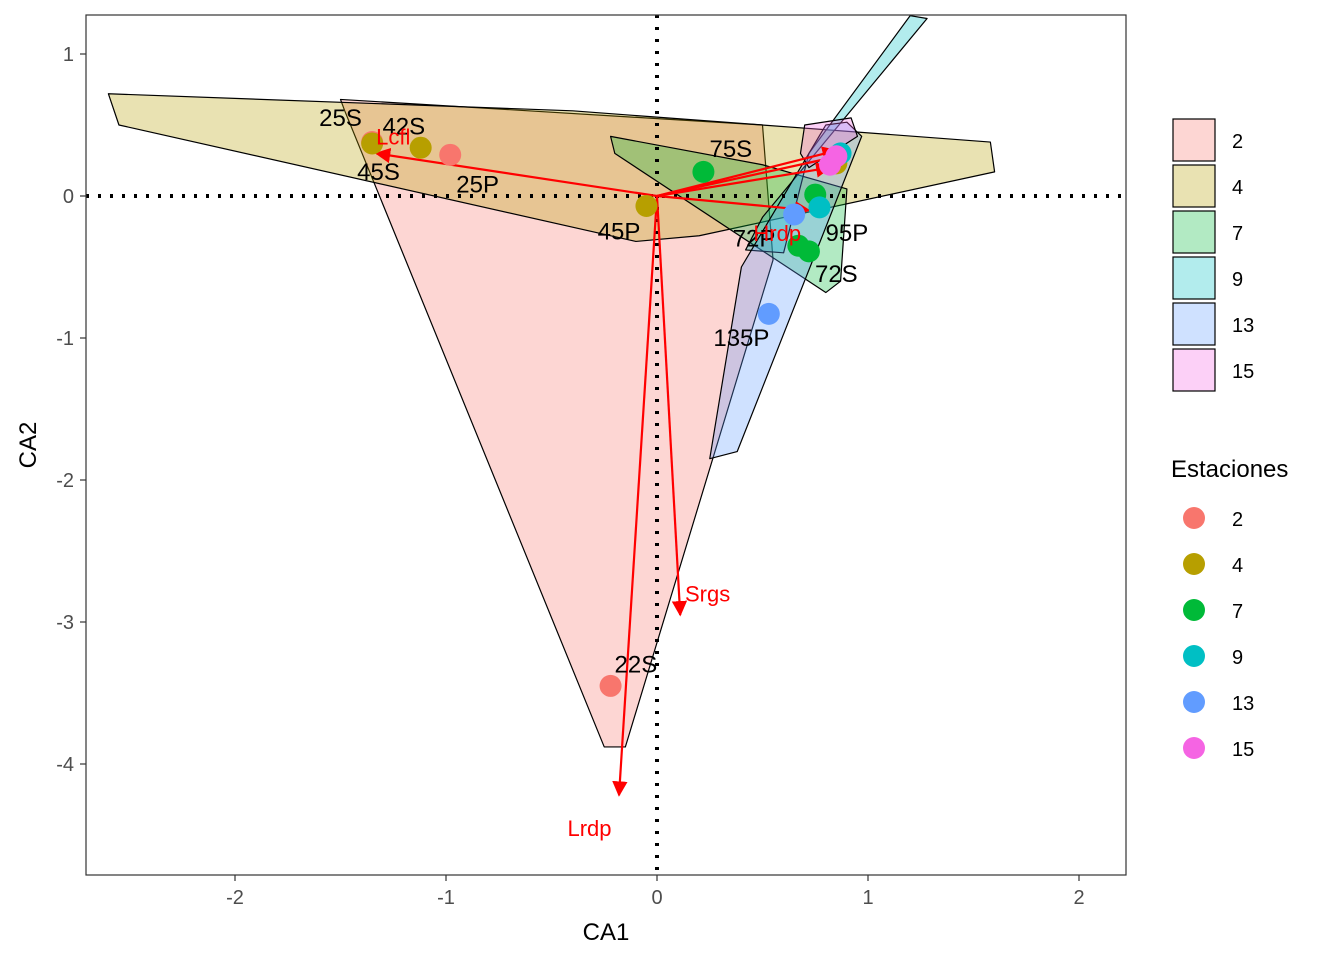  What do you see at coordinates (1237, 612) in the screenshot?
I see `legend-color-label: 7` at bounding box center [1237, 612].